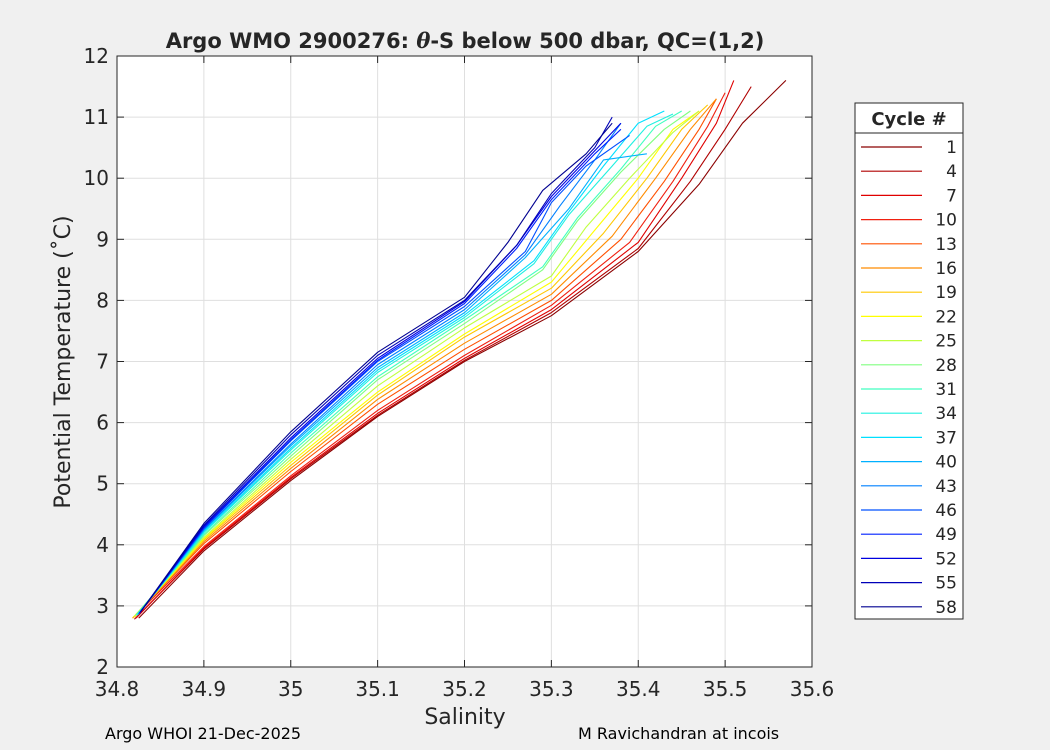  Describe the element at coordinates (946, 438) in the screenshot. I see `legend-label: 37` at that location.